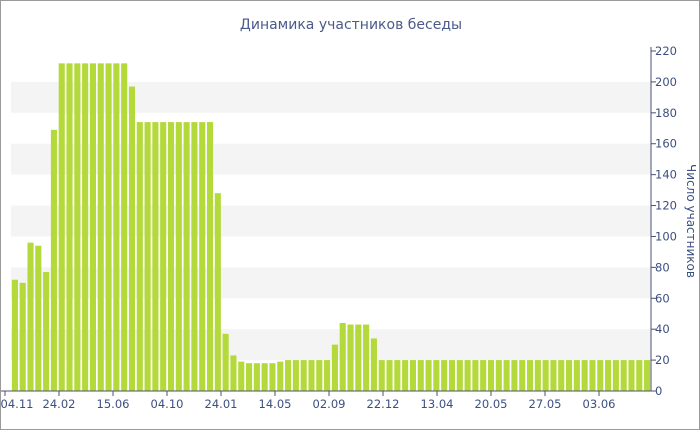  Describe the element at coordinates (59, 404) in the screenshot. I see `x-tick-label: 24.02` at that location.